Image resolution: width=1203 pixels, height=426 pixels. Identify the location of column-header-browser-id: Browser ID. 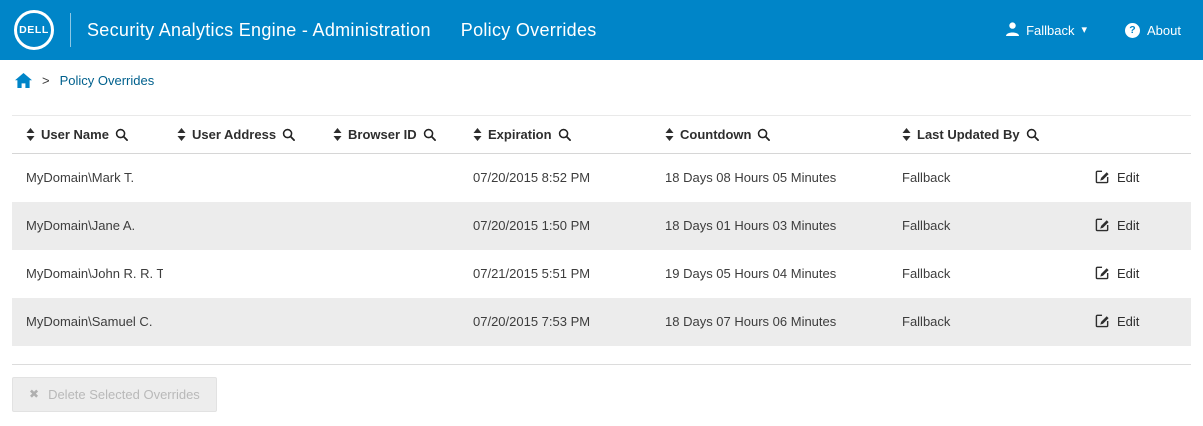
(389, 134).